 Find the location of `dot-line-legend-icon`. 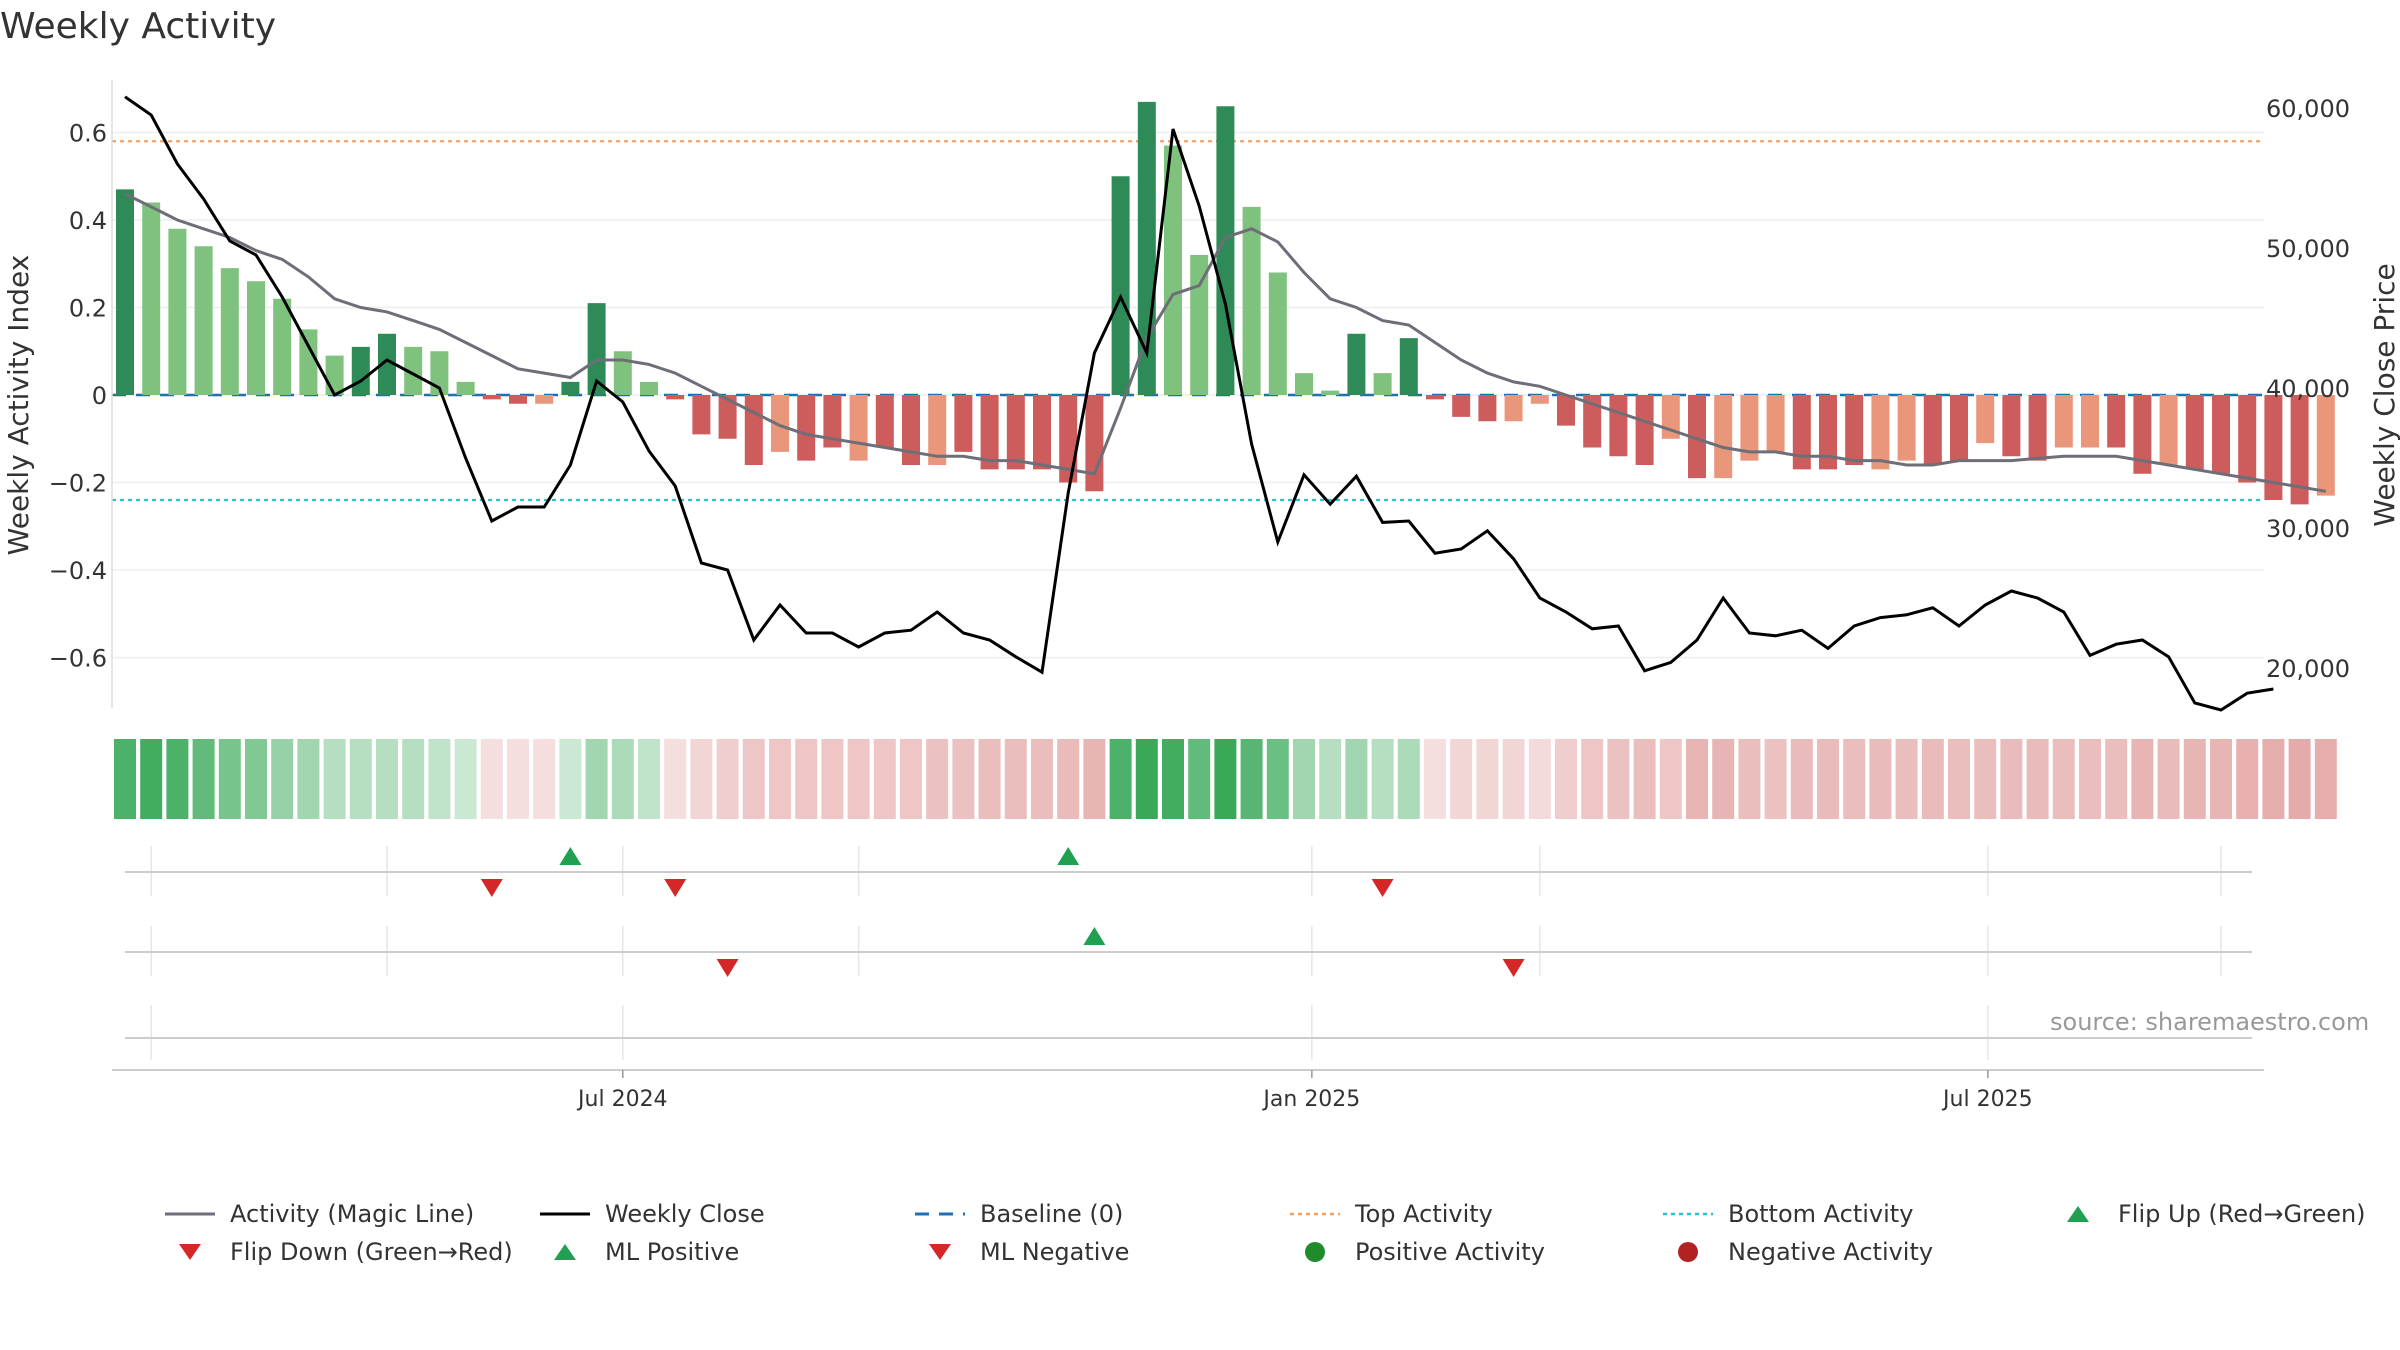

dot-line-legend-icon is located at coordinates (1688, 1214).